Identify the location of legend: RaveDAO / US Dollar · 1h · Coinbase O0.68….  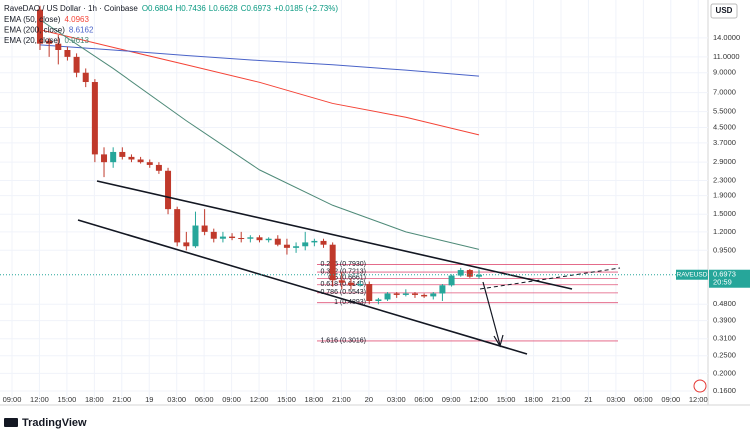
(171, 24).